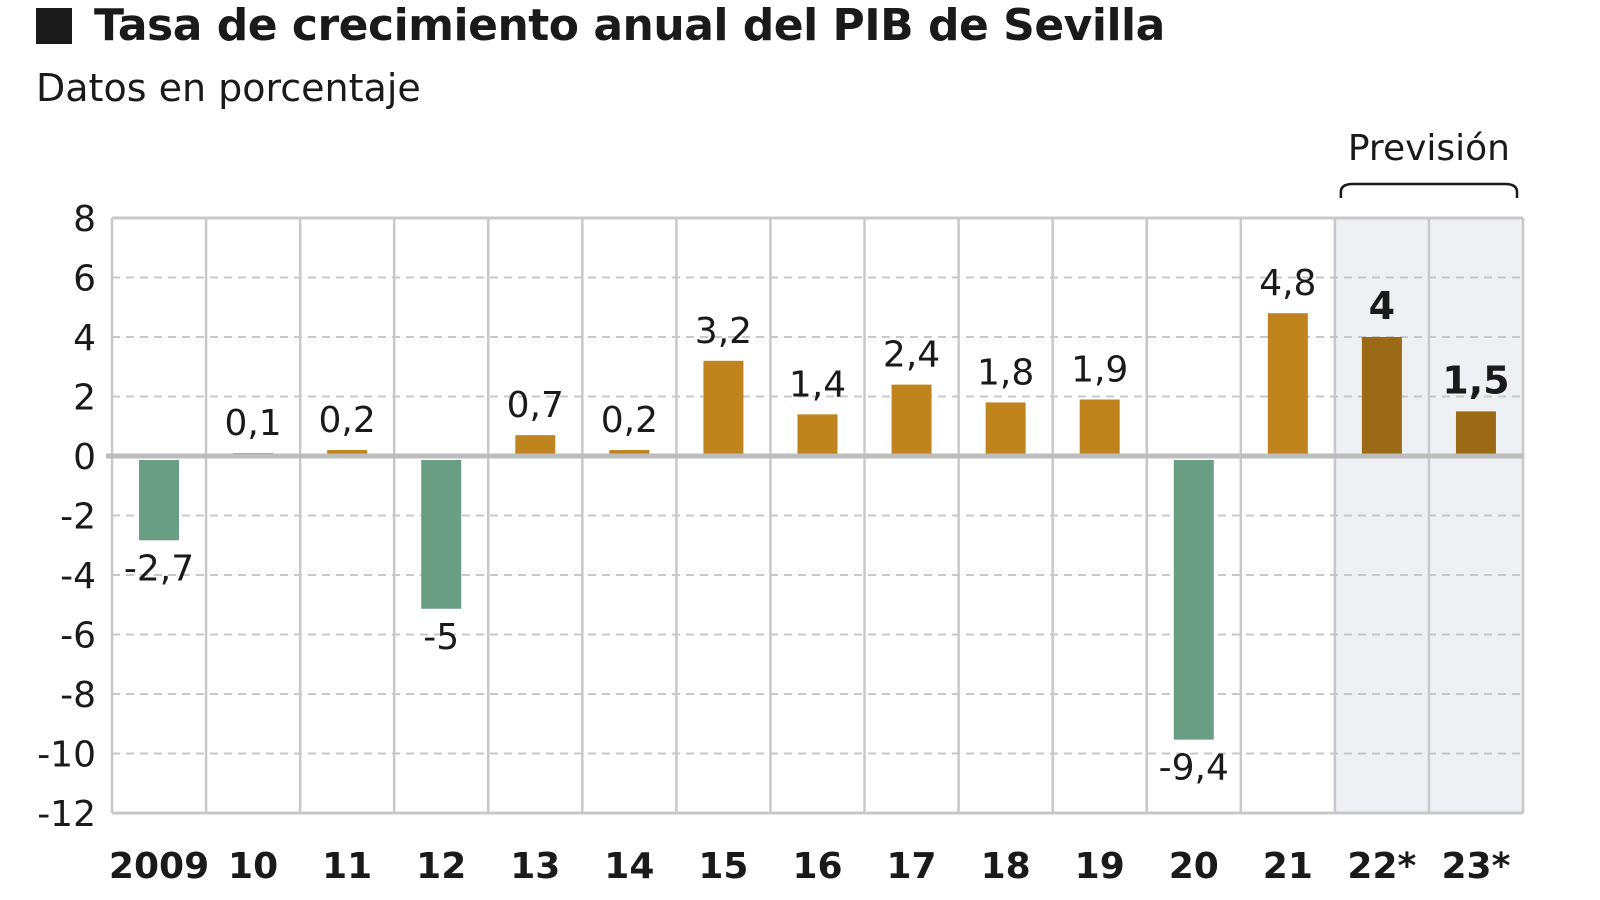 The image size is (1600, 900). What do you see at coordinates (1287, 283) in the screenshot?
I see `data-label: 4,8` at bounding box center [1287, 283].